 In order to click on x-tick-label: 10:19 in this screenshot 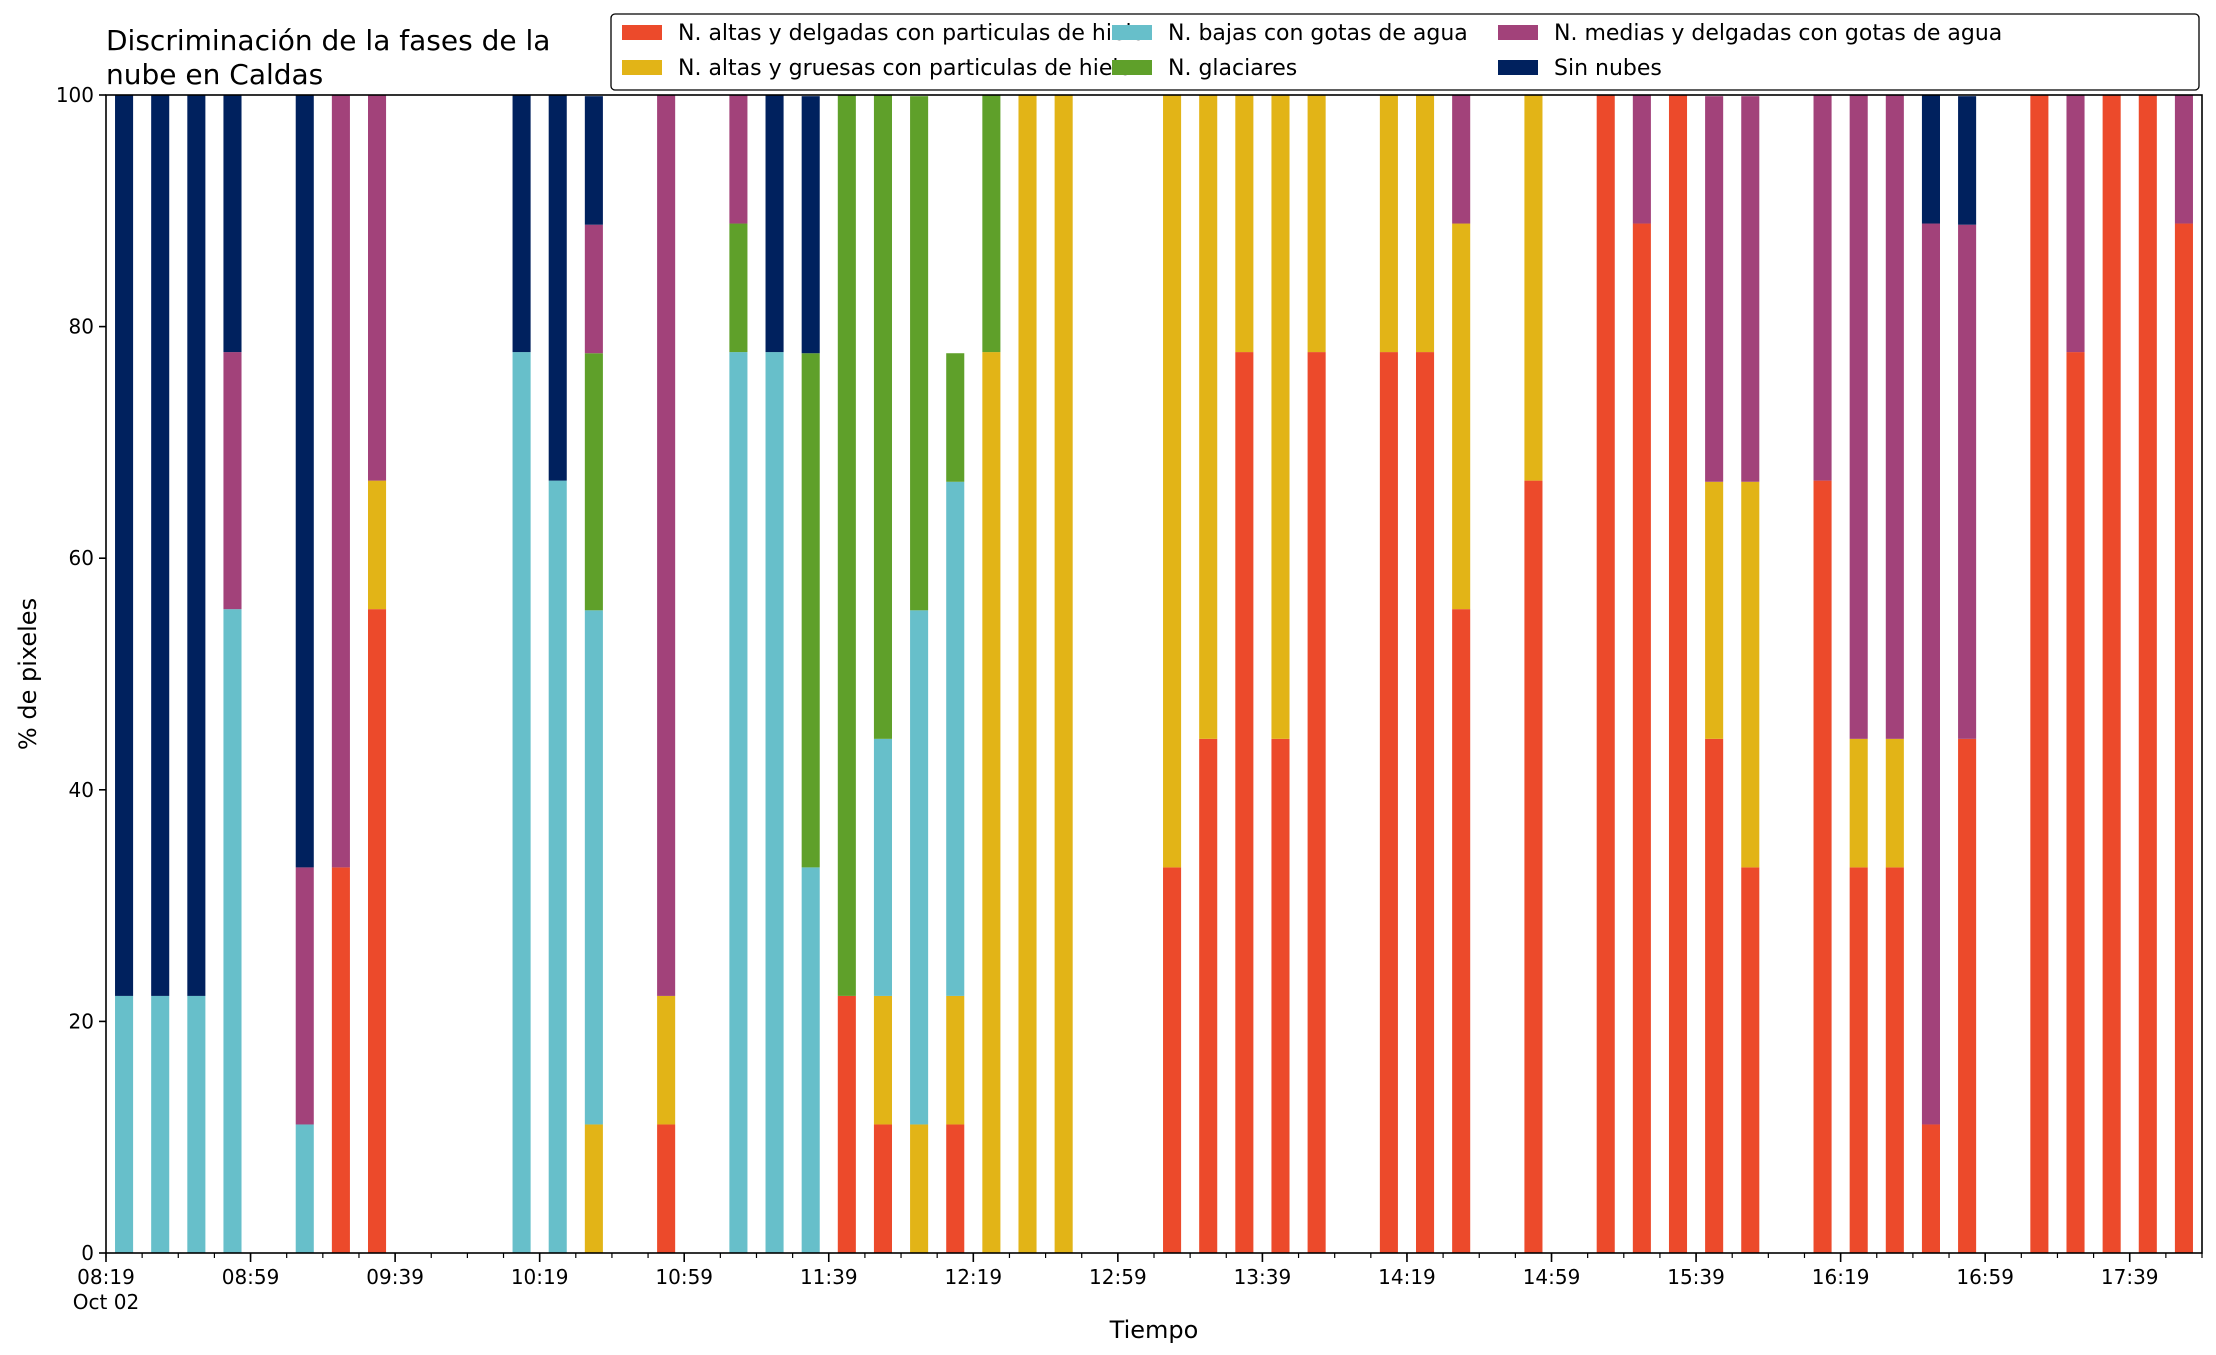, I will do `click(540, 1277)`.